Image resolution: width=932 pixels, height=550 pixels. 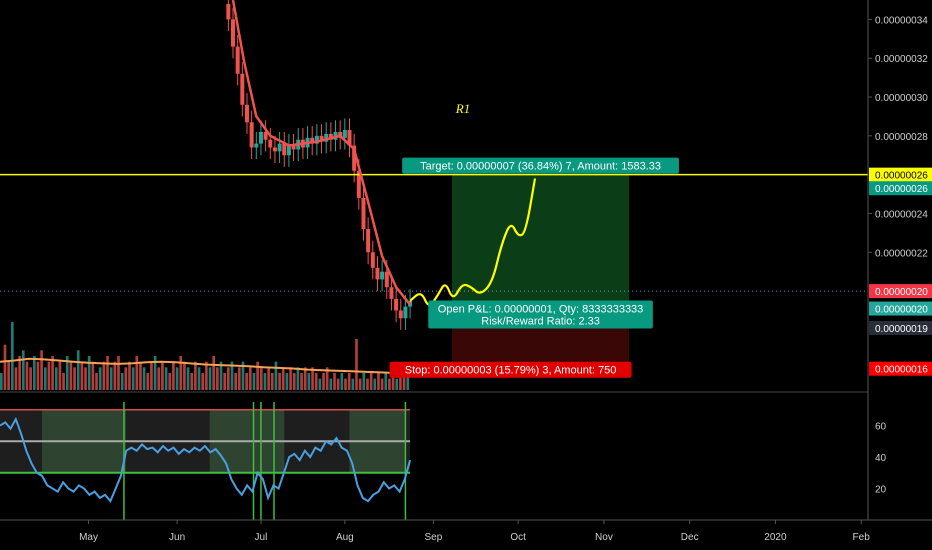 I want to click on target-label-bg, so click(x=540, y=165).